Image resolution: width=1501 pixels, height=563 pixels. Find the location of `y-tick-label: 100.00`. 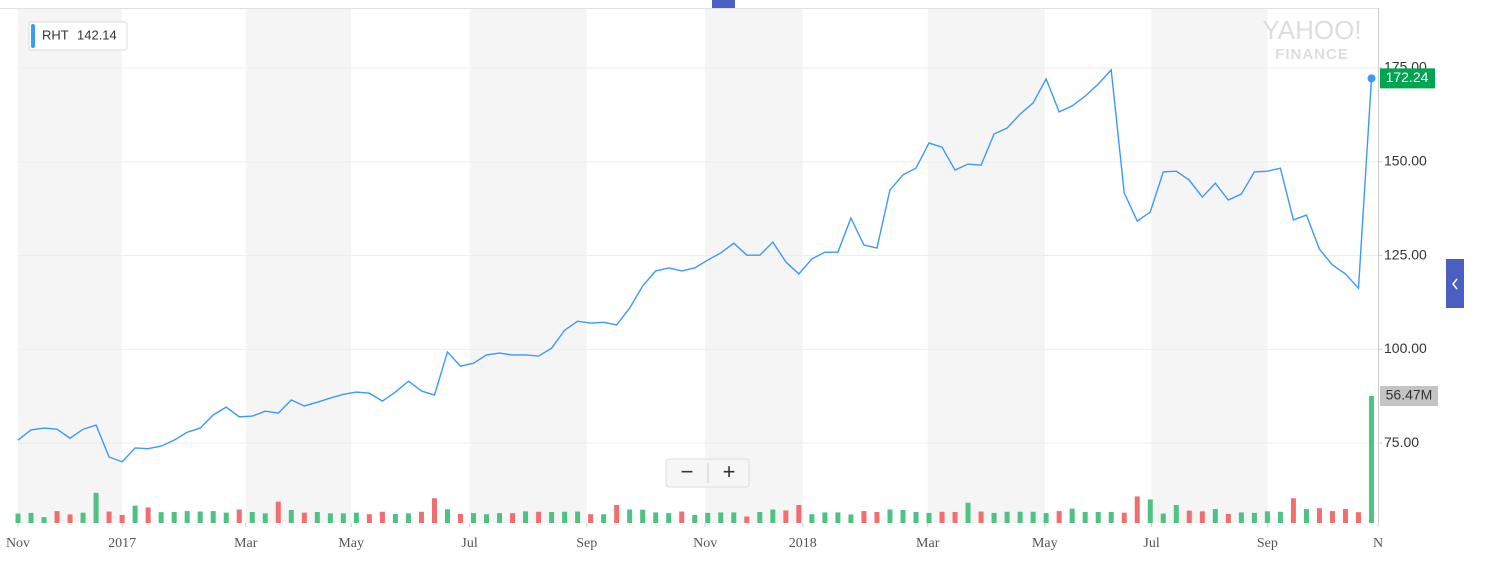

y-tick-label: 100.00 is located at coordinates (1405, 348).